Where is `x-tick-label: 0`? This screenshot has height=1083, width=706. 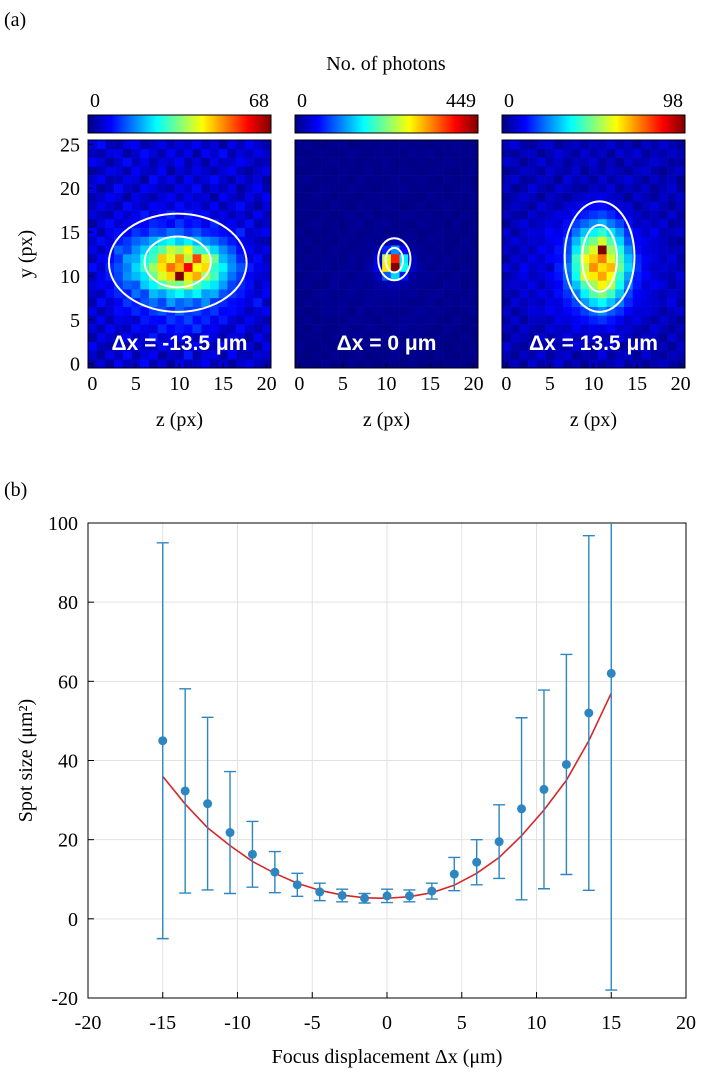 x-tick-label: 0 is located at coordinates (92, 384).